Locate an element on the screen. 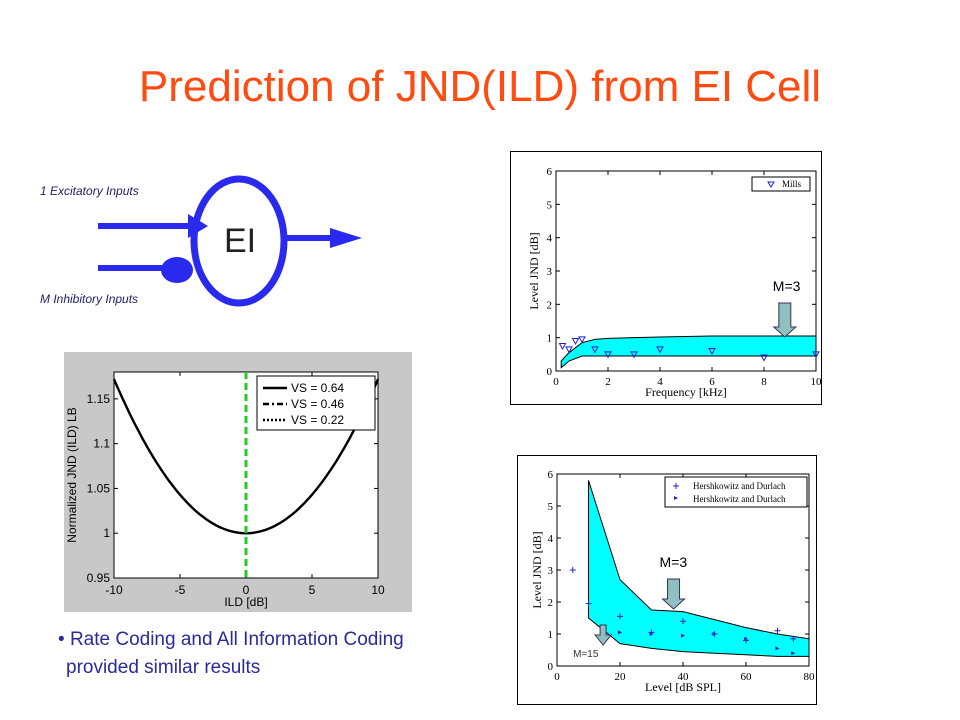  x-tick-label: 40 is located at coordinates (684, 677).